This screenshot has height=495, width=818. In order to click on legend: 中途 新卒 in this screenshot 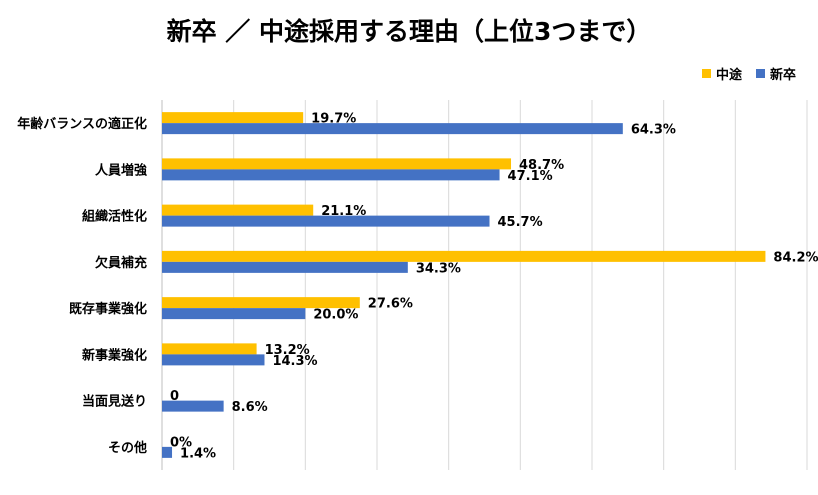, I will do `click(748, 73)`.